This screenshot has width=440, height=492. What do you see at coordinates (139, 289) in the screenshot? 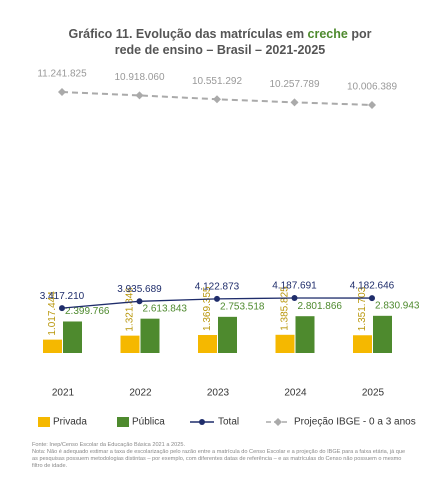
I see `value-label: 3.935.689` at bounding box center [139, 289].